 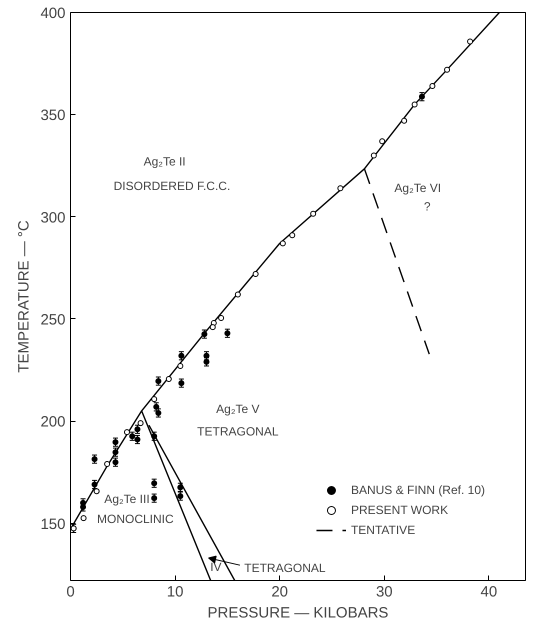 What do you see at coordinates (53, 13) in the screenshot?
I see `y-tick-label: 400` at bounding box center [53, 13].